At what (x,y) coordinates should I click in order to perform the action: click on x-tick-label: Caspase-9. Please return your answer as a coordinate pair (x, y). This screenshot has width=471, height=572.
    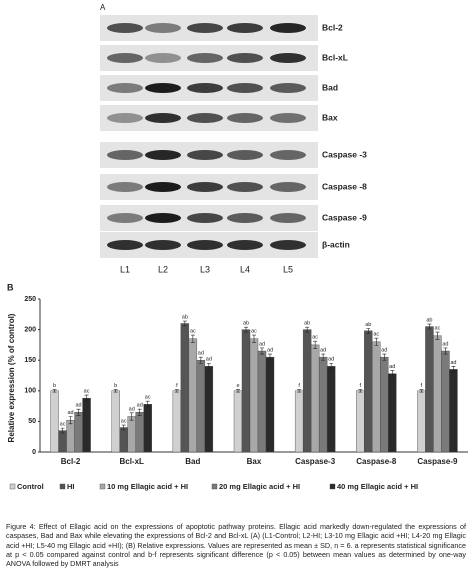
    Looking at the image, I should click on (437, 461).